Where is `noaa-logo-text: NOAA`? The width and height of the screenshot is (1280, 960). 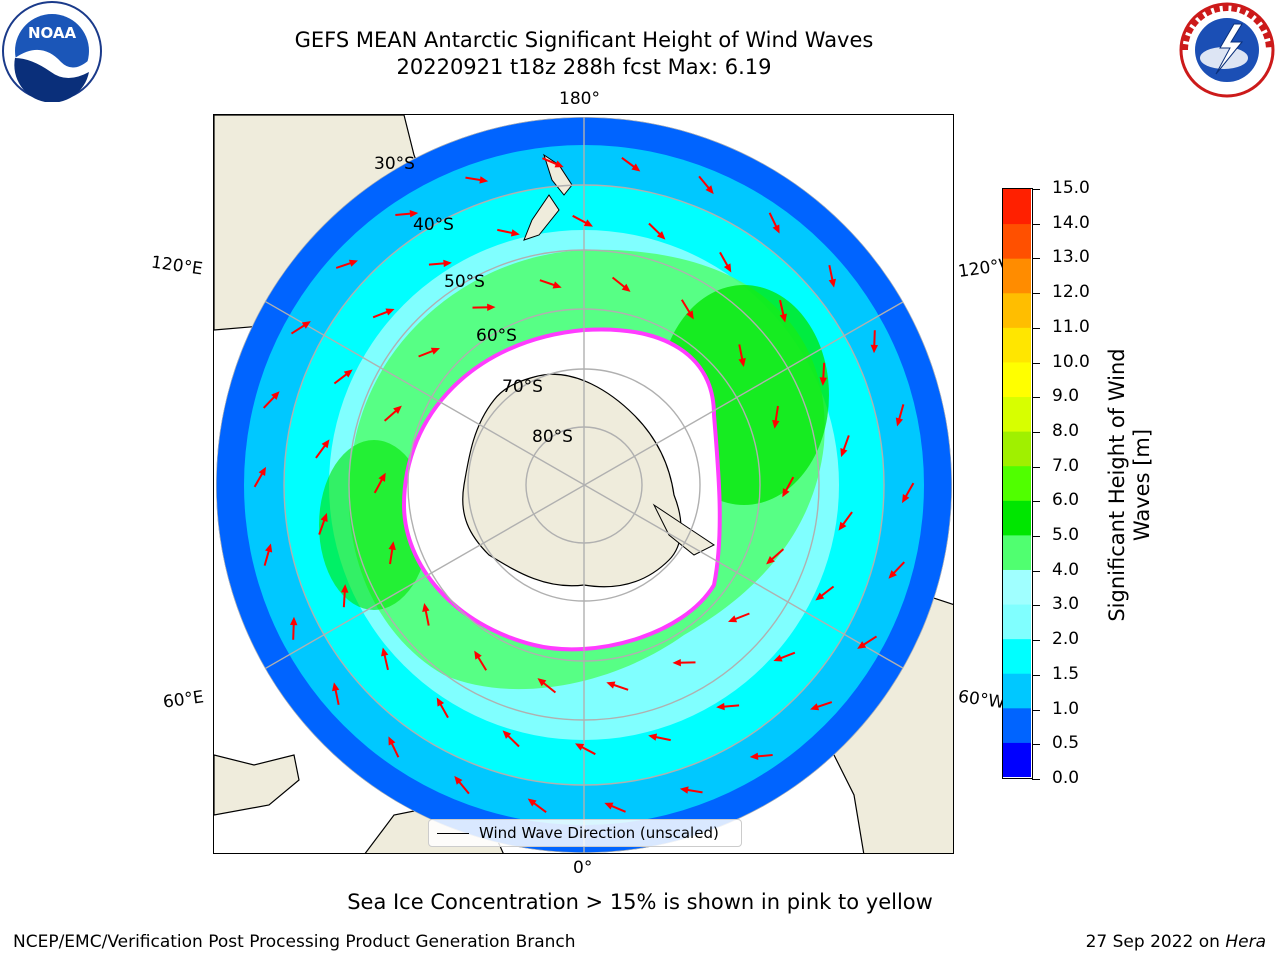
noaa-logo-text: NOAA is located at coordinates (52, 33).